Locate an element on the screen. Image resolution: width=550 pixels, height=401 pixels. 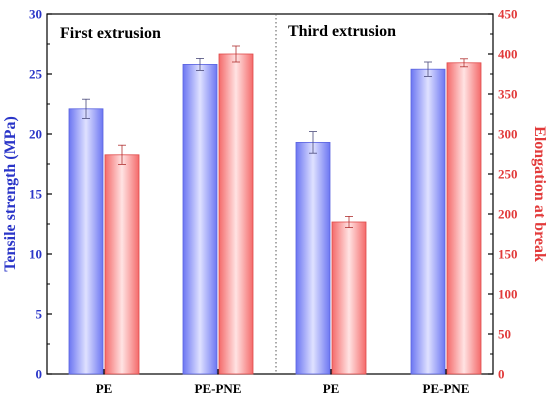
left-axis-ticks: 0 5 10 15 20 25 30 is located at coordinates (40, 194).